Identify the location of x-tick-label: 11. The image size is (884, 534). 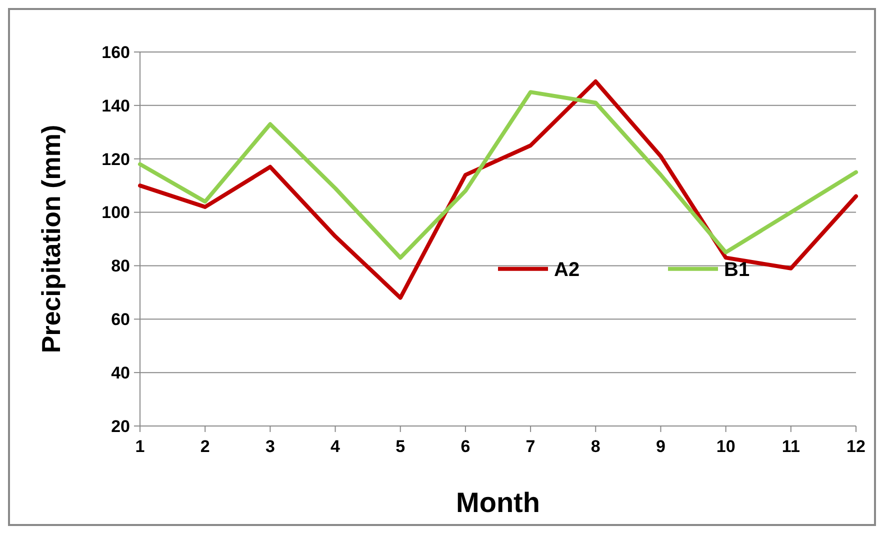
(791, 446).